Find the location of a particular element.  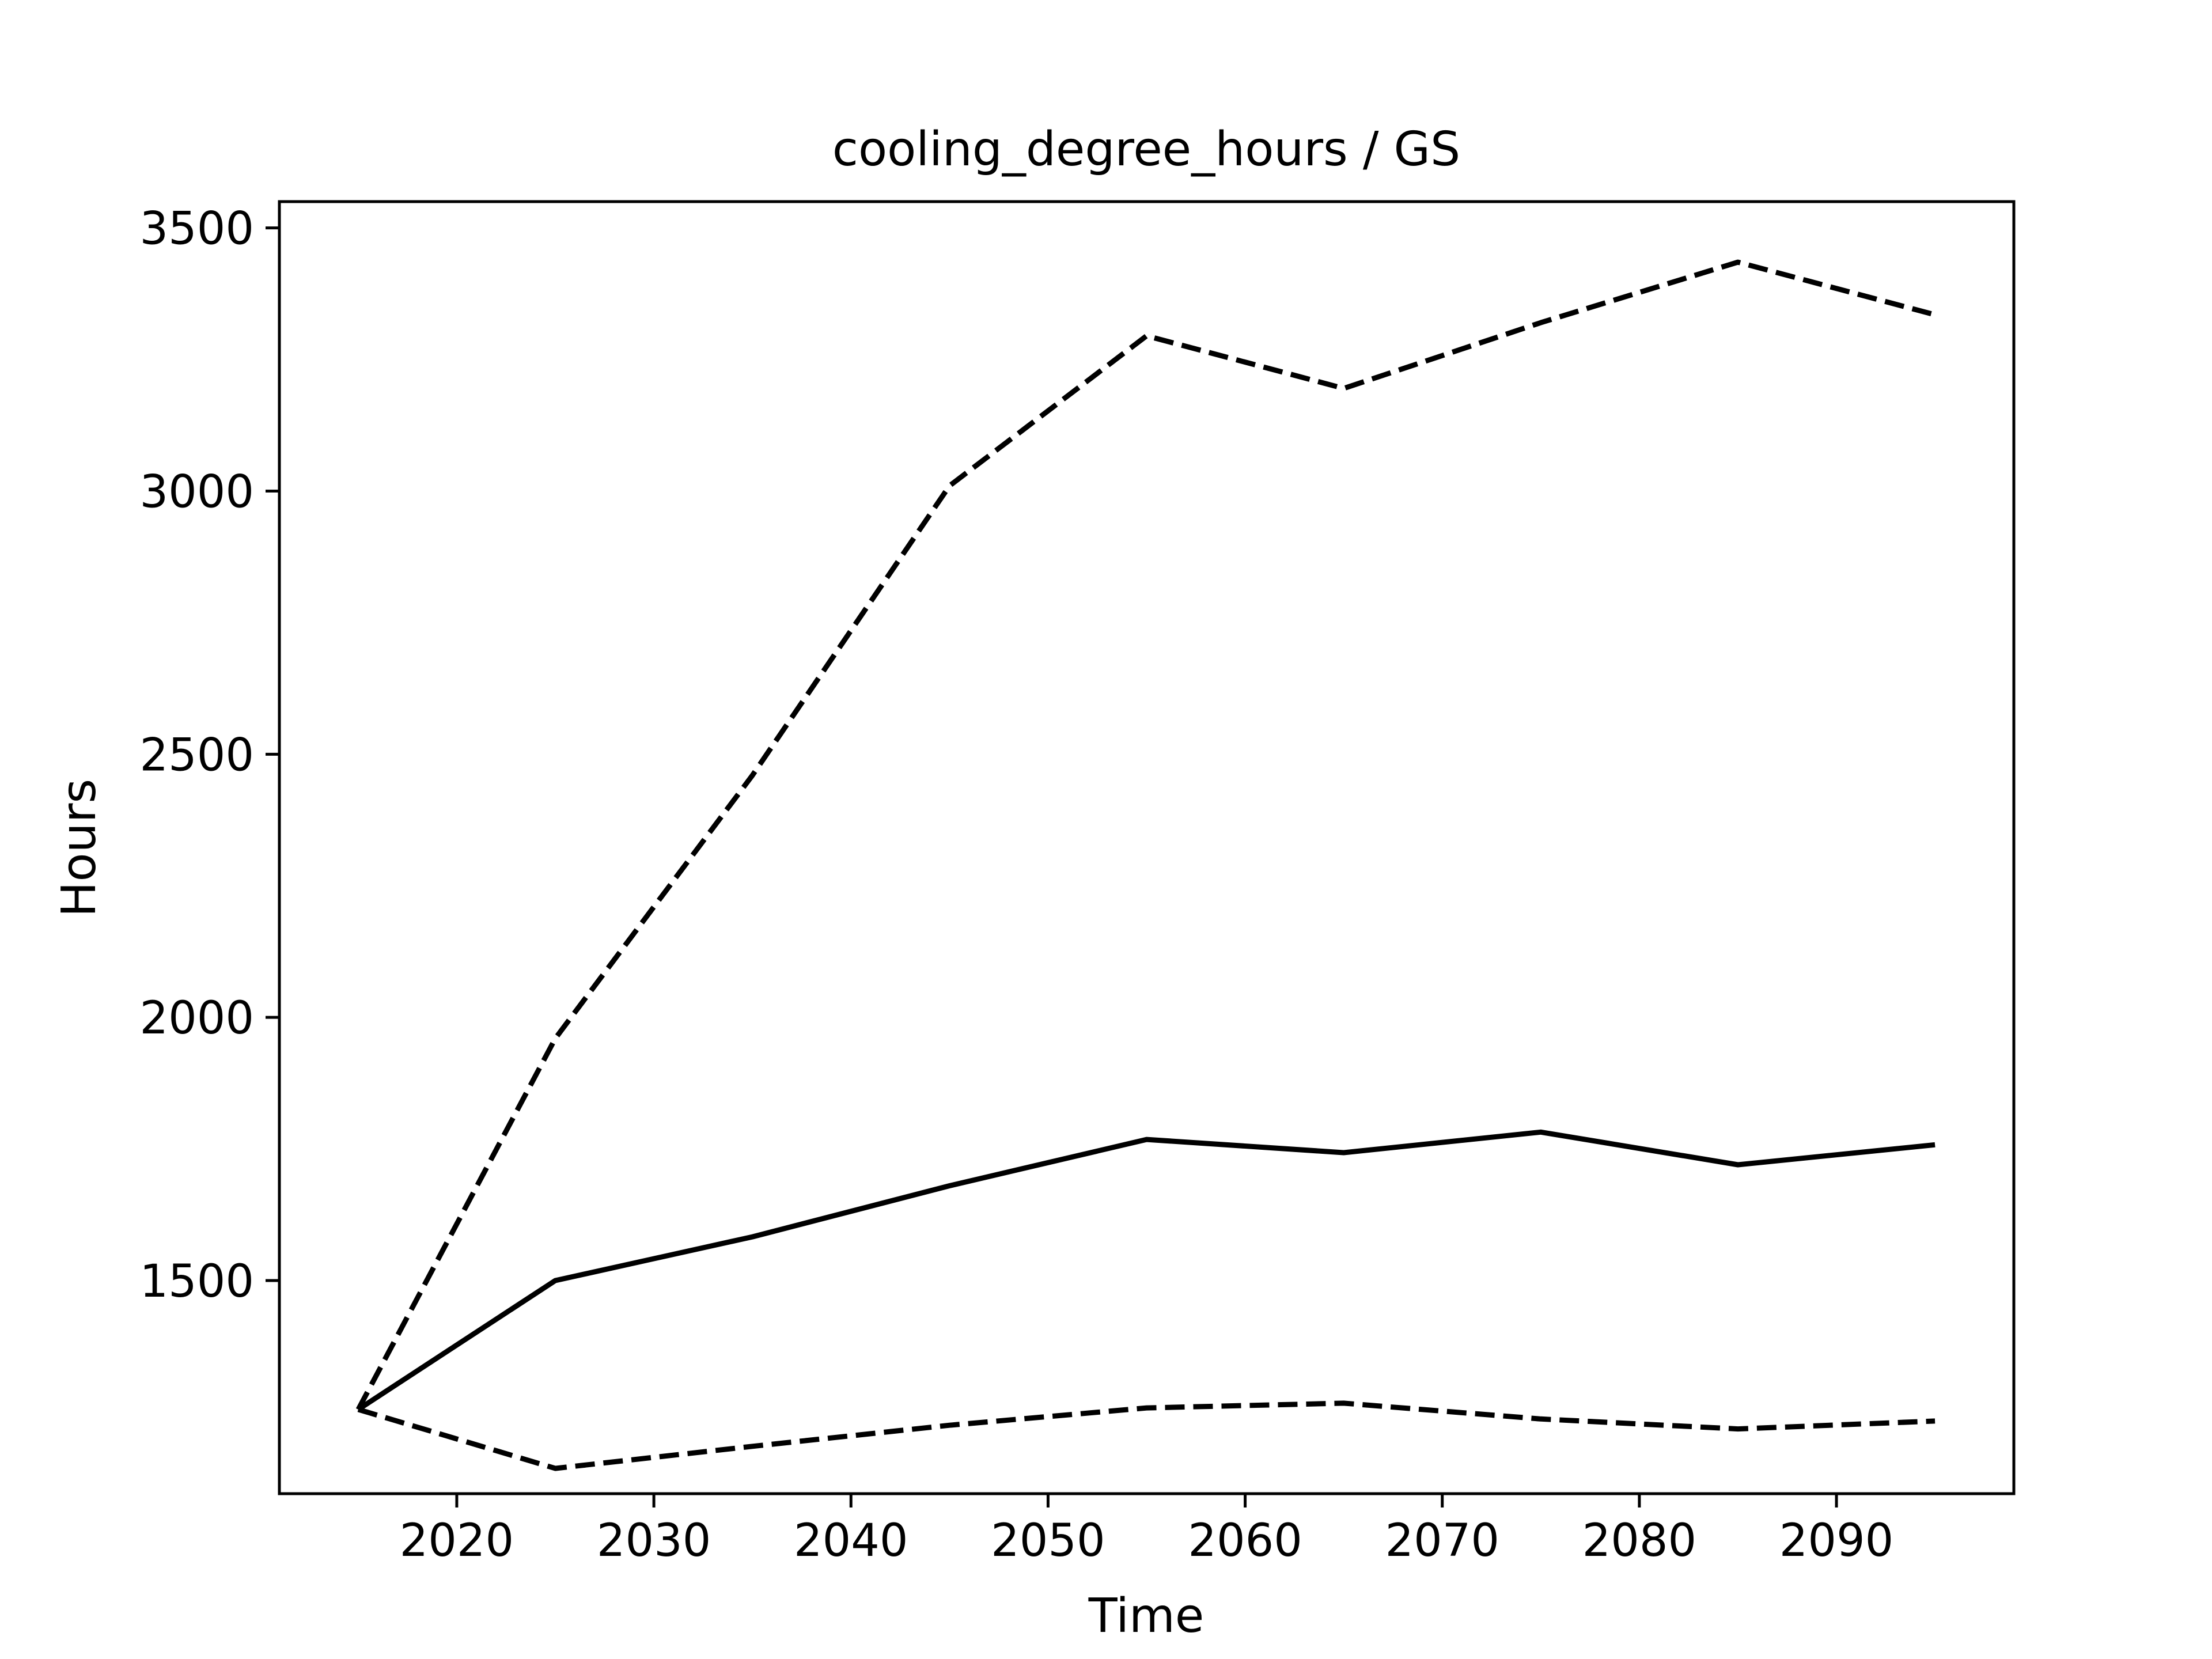

x-tick-label: 2090 is located at coordinates (1836, 1541).